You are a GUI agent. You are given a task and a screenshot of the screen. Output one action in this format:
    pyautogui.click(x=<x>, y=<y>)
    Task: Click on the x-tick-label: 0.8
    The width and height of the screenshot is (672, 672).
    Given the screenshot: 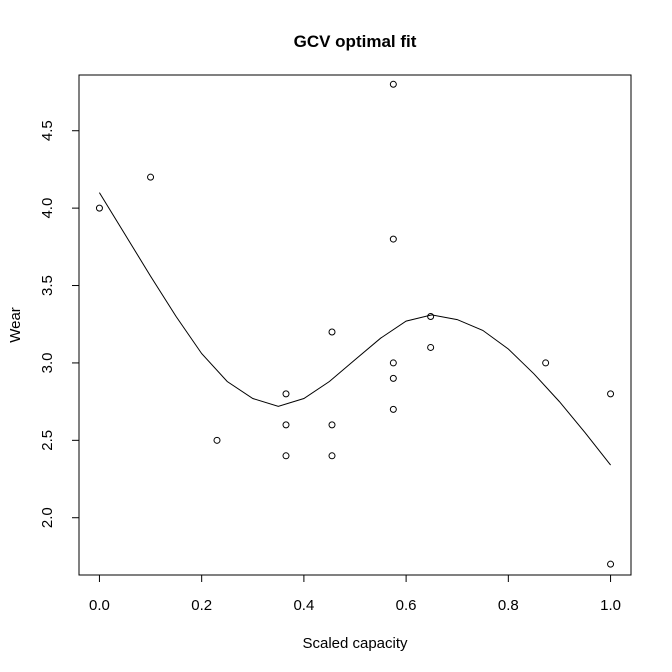 What is the action you would take?
    pyautogui.click(x=508, y=605)
    